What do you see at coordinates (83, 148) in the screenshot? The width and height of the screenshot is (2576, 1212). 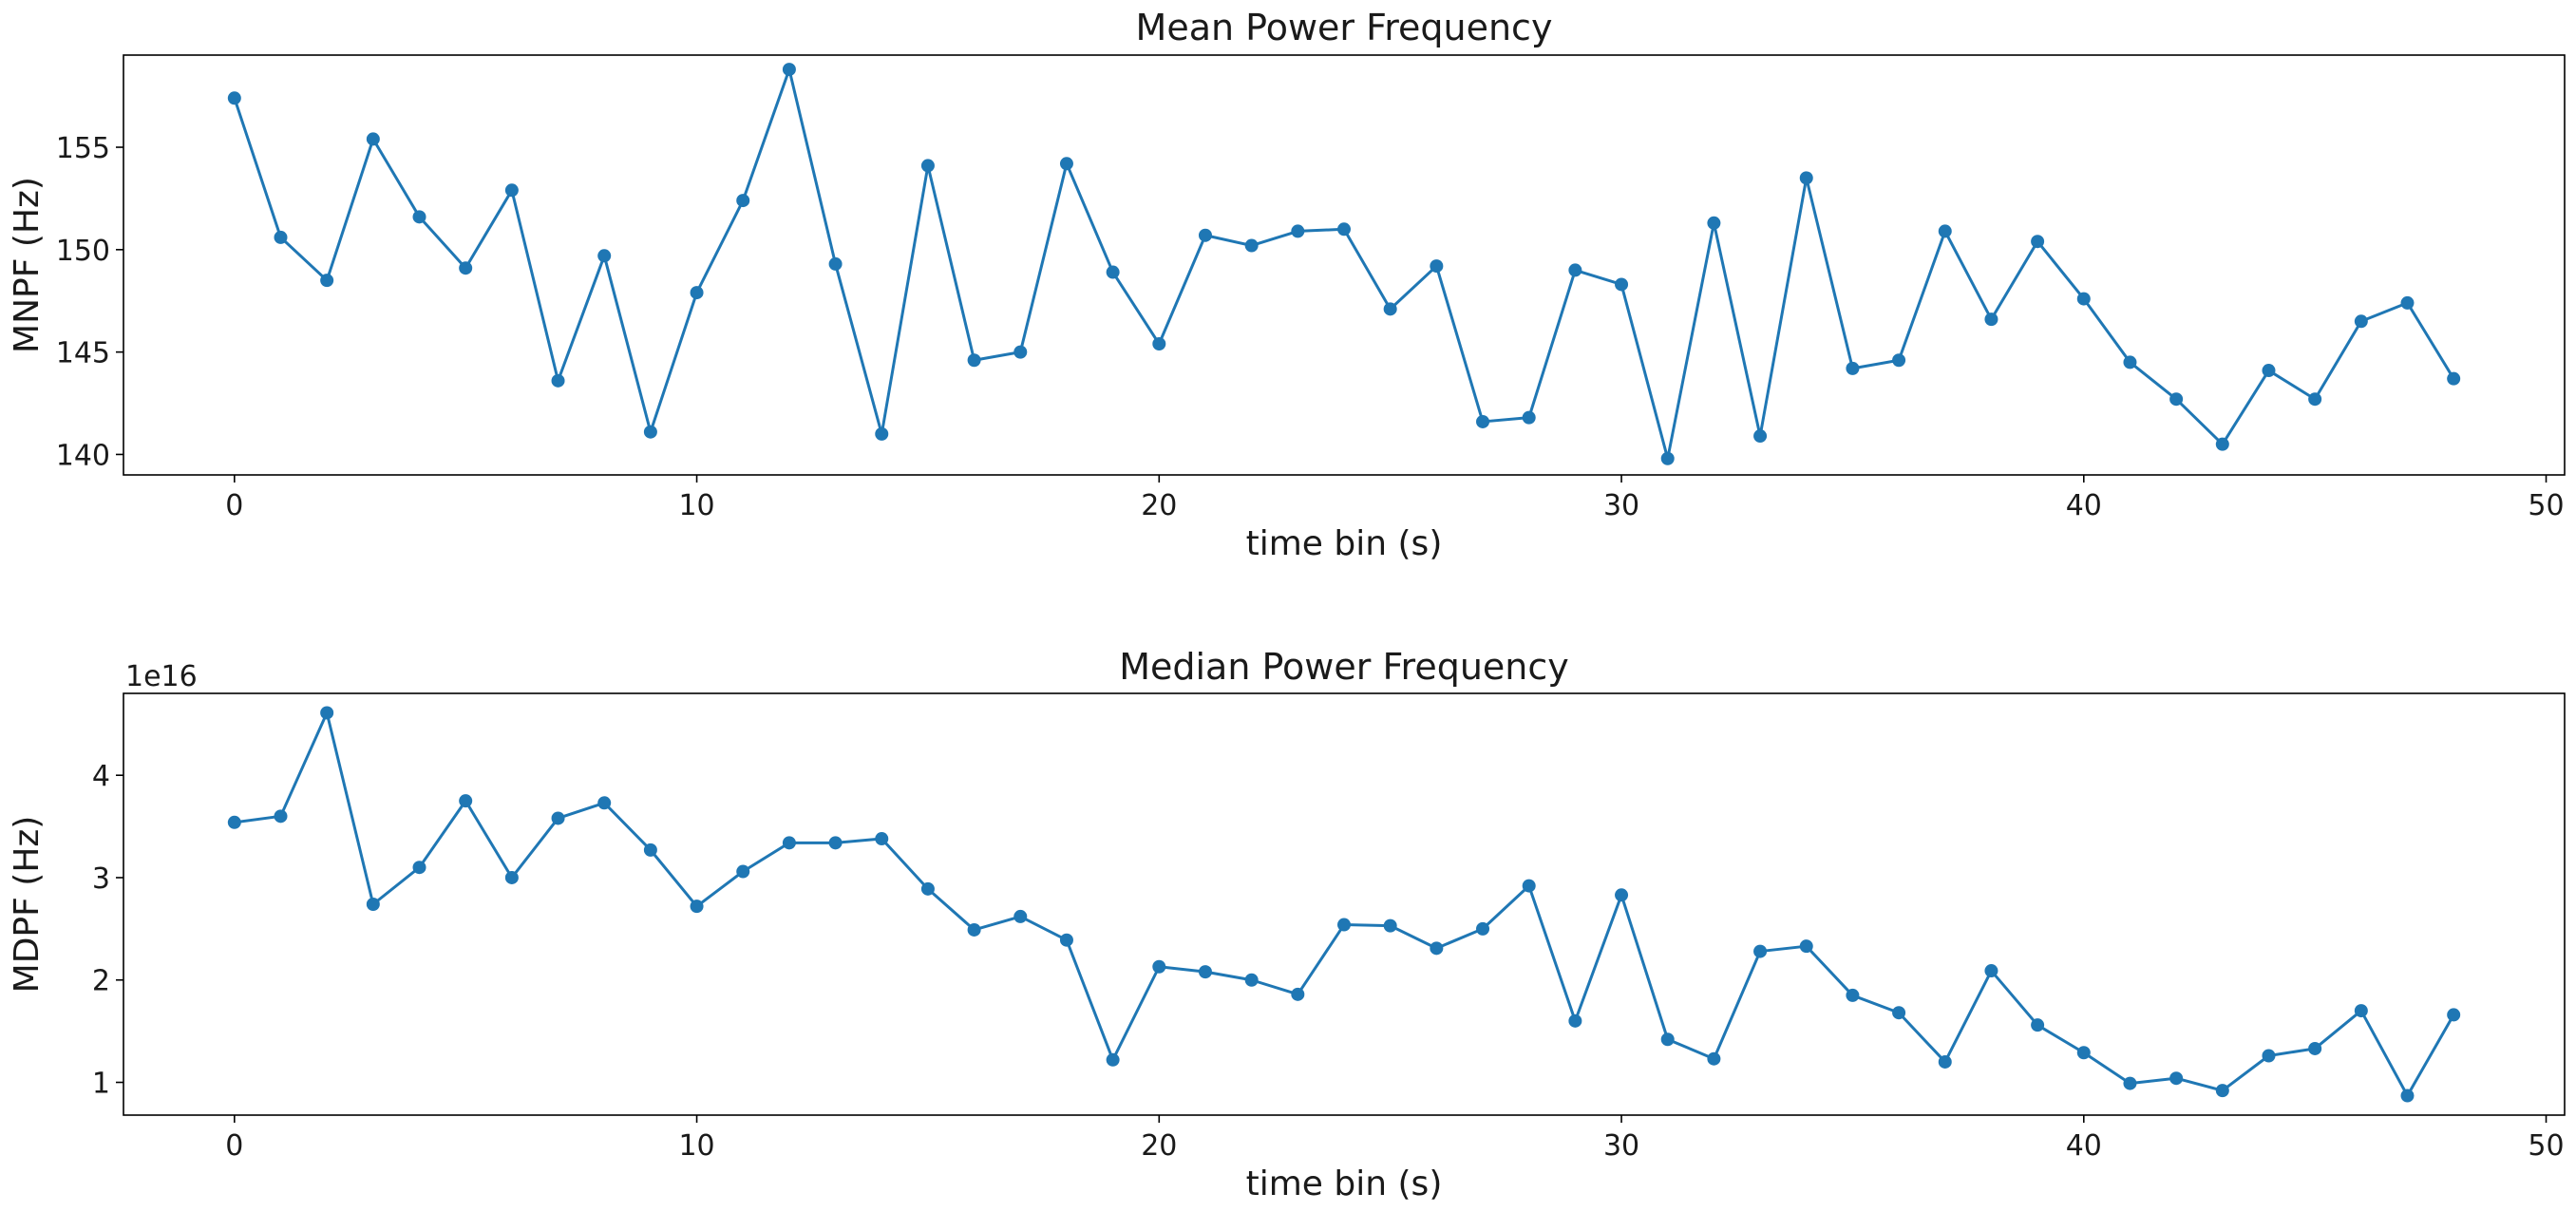 I see `y-tick-label: 155` at bounding box center [83, 148].